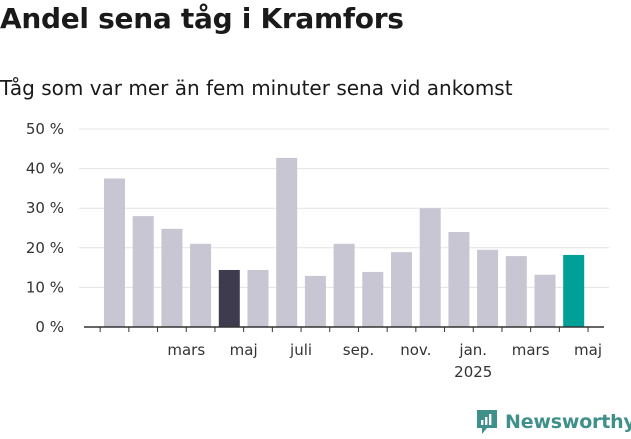 The height and width of the screenshot is (439, 631). Describe the element at coordinates (568, 422) in the screenshot. I see `brand-name: Newsworthy` at that location.